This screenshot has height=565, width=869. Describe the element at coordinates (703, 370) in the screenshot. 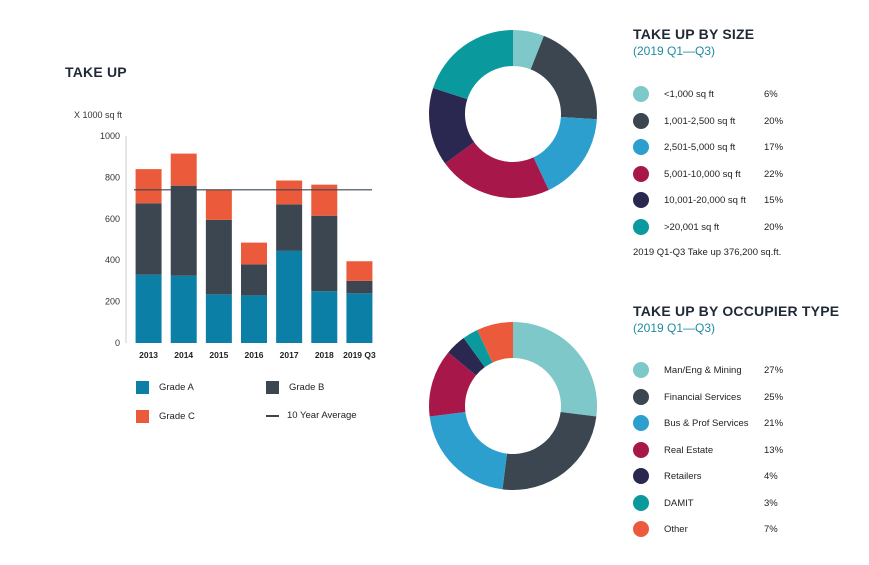

I see `legend-label: Man/Eng & Mining` at that location.